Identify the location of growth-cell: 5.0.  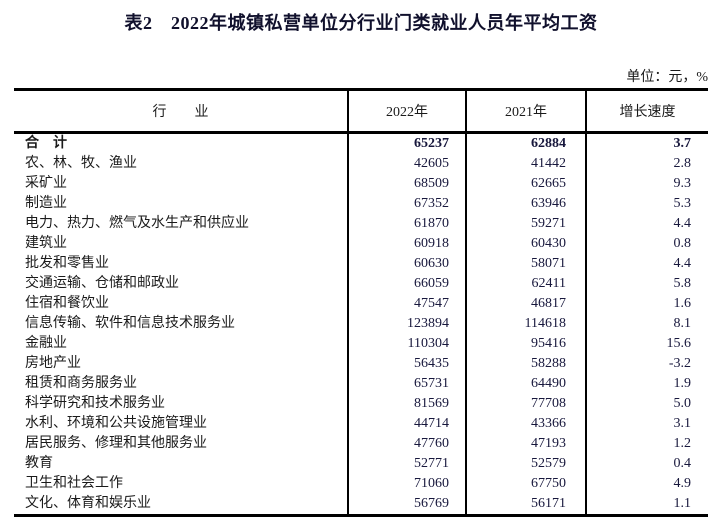
(646, 404).